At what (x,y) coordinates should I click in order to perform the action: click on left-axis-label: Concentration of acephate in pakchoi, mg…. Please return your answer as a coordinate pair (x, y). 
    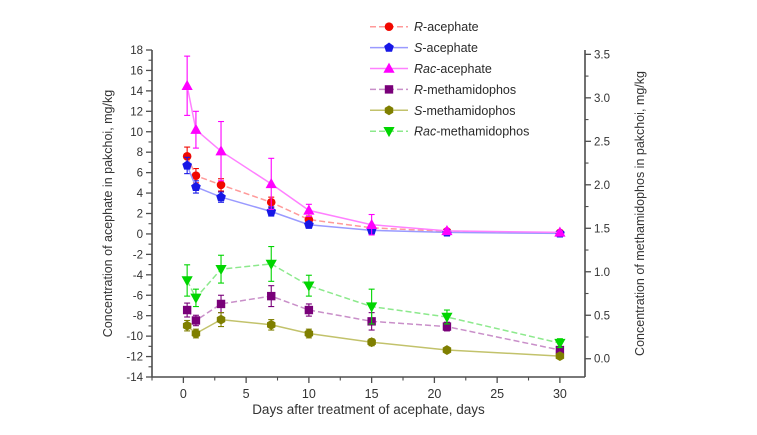
    Looking at the image, I should click on (108, 213).